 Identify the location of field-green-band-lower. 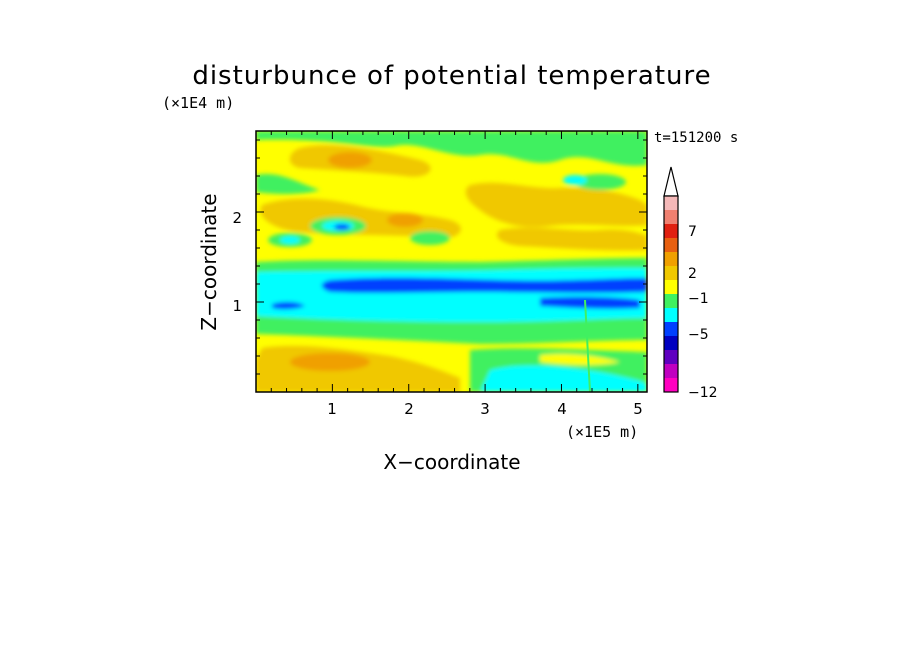
(451, 330).